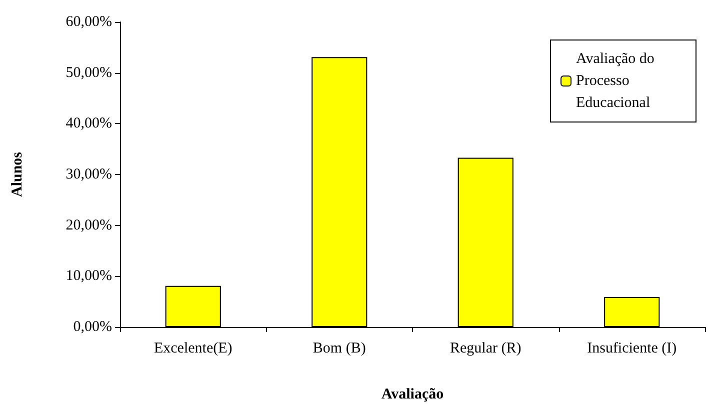 The height and width of the screenshot is (413, 708). I want to click on x-tick-label: Insuficiente (I), so click(632, 348).